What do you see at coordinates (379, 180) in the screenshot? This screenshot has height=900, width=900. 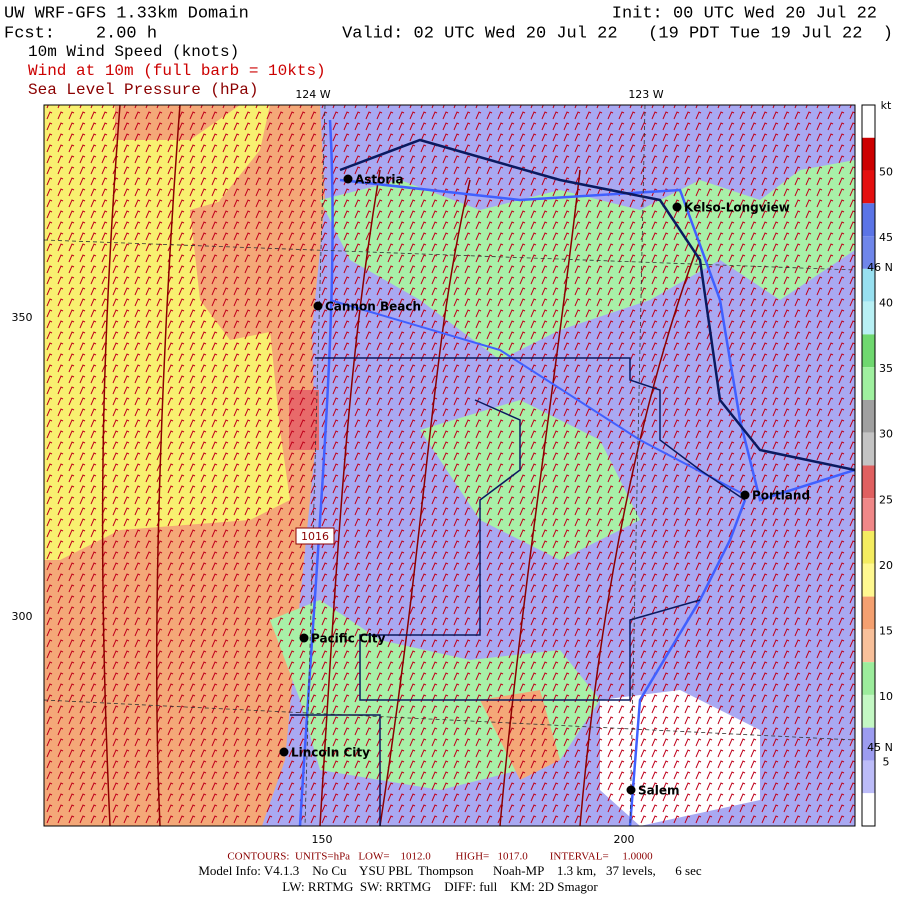 I see `city-label: Astoria` at bounding box center [379, 180].